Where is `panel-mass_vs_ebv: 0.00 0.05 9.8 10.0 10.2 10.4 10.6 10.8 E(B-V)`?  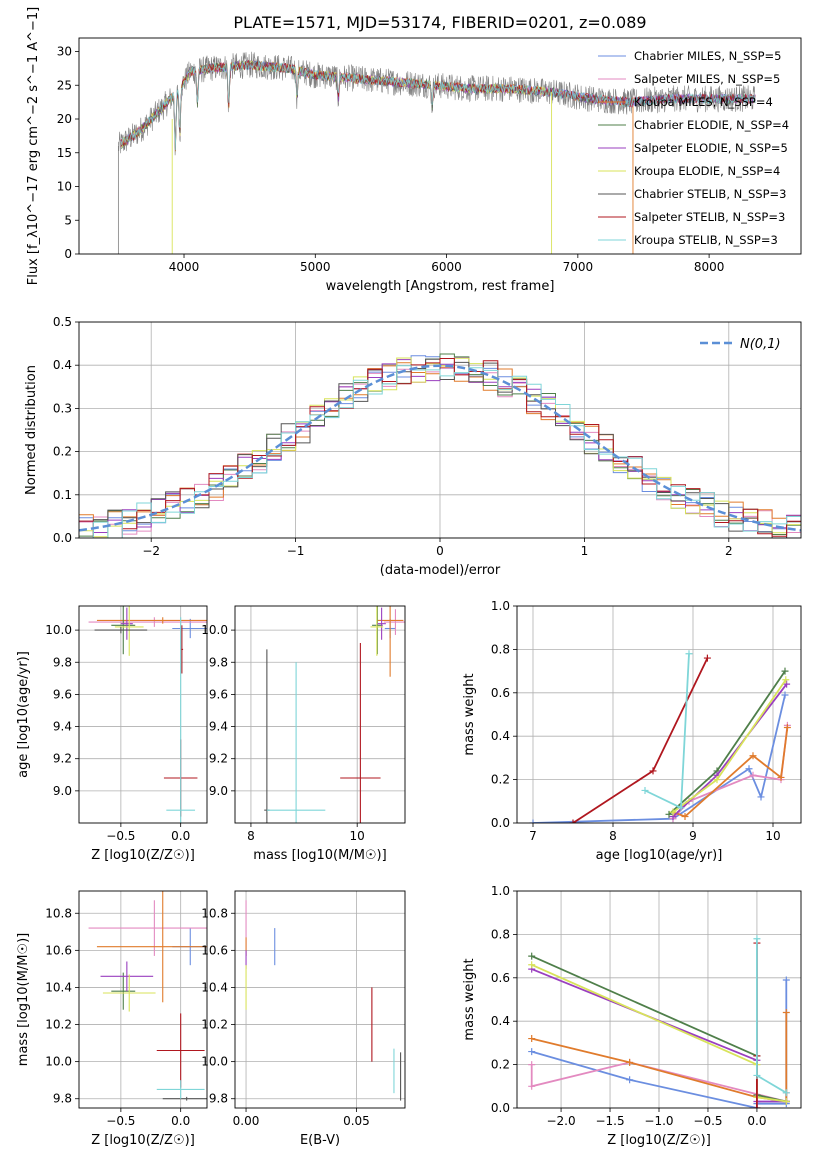 panel-mass_vs_ebv: 0.00 0.05 9.8 10.0 10.2 10.4 10.6 10.8 E(B-V) is located at coordinates (303, 1019).